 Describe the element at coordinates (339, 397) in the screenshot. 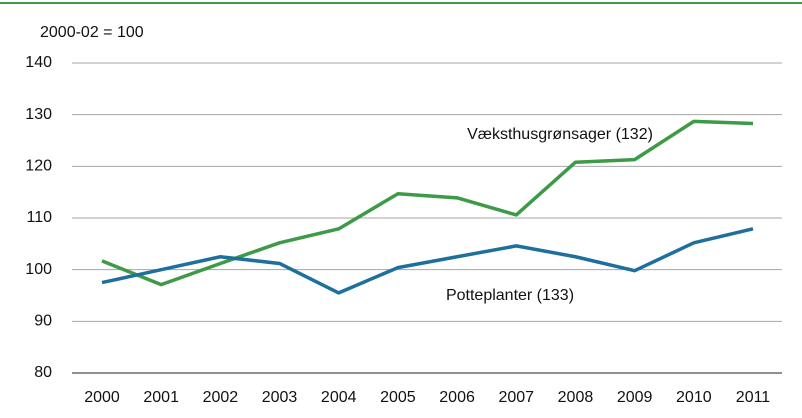

I see `x-tick-label: 2004` at that location.